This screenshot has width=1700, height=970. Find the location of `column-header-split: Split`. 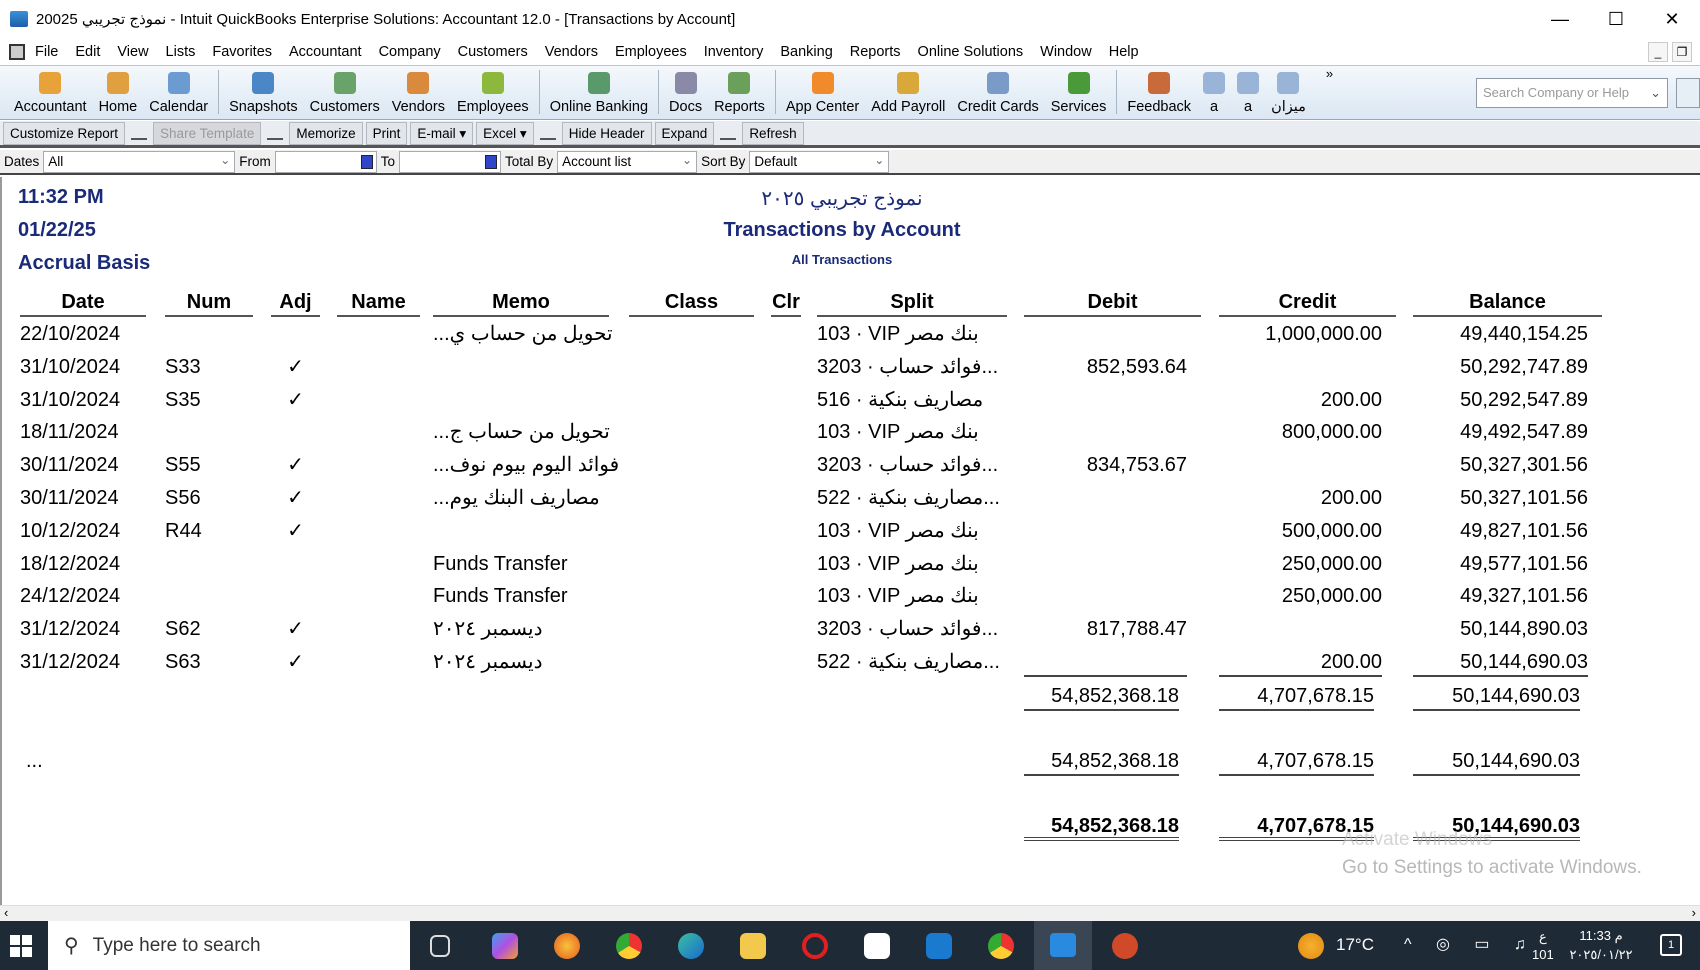

column-header-split: Split is located at coordinates (912, 303).